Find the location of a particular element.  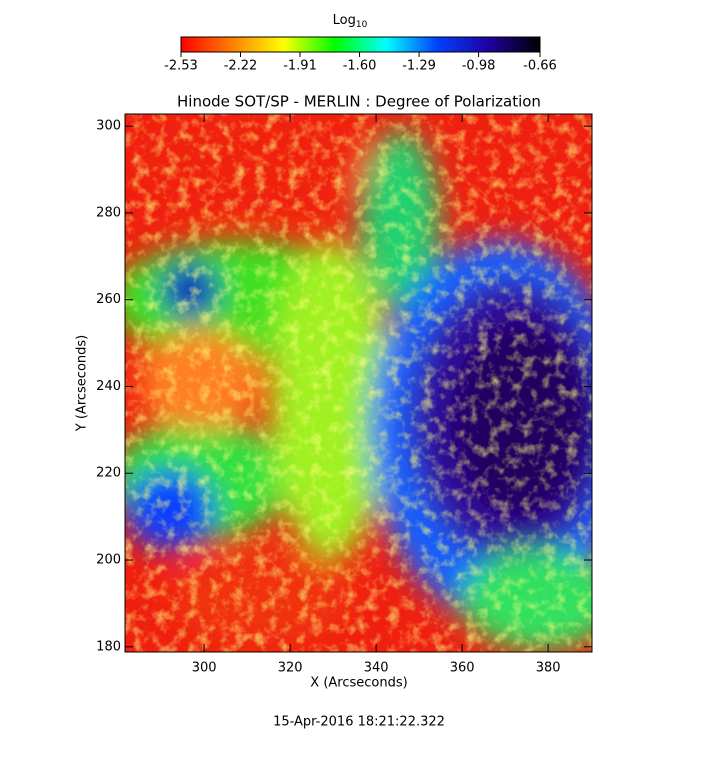

y-tick-label: 280 is located at coordinates (108, 212).